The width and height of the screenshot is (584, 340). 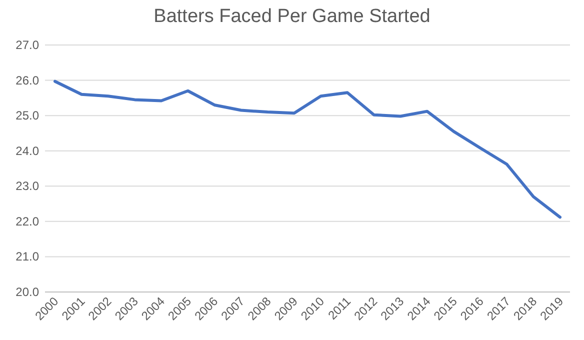 What do you see at coordinates (28, 186) in the screenshot?
I see `y-tick-label: 23.0` at bounding box center [28, 186].